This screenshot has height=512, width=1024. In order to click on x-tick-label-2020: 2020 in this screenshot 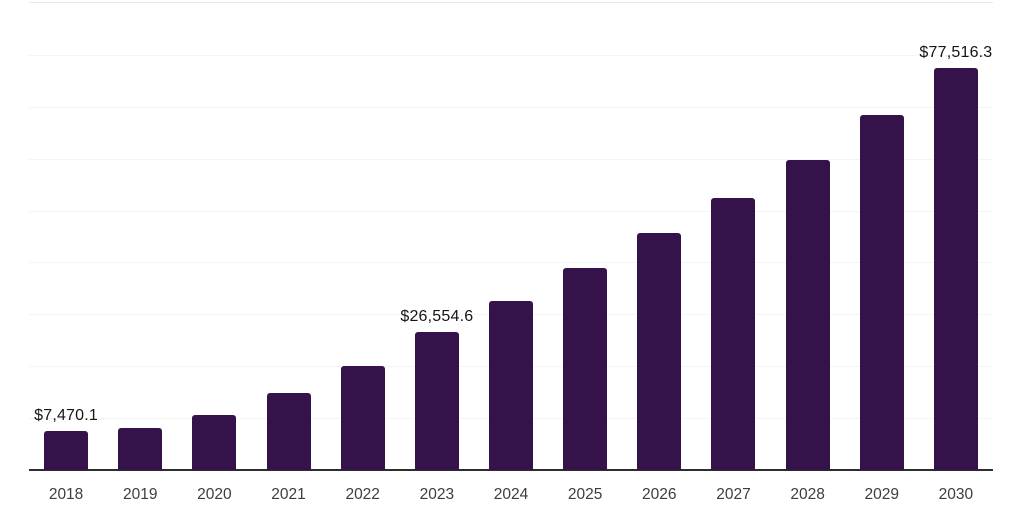, I will do `click(214, 494)`.